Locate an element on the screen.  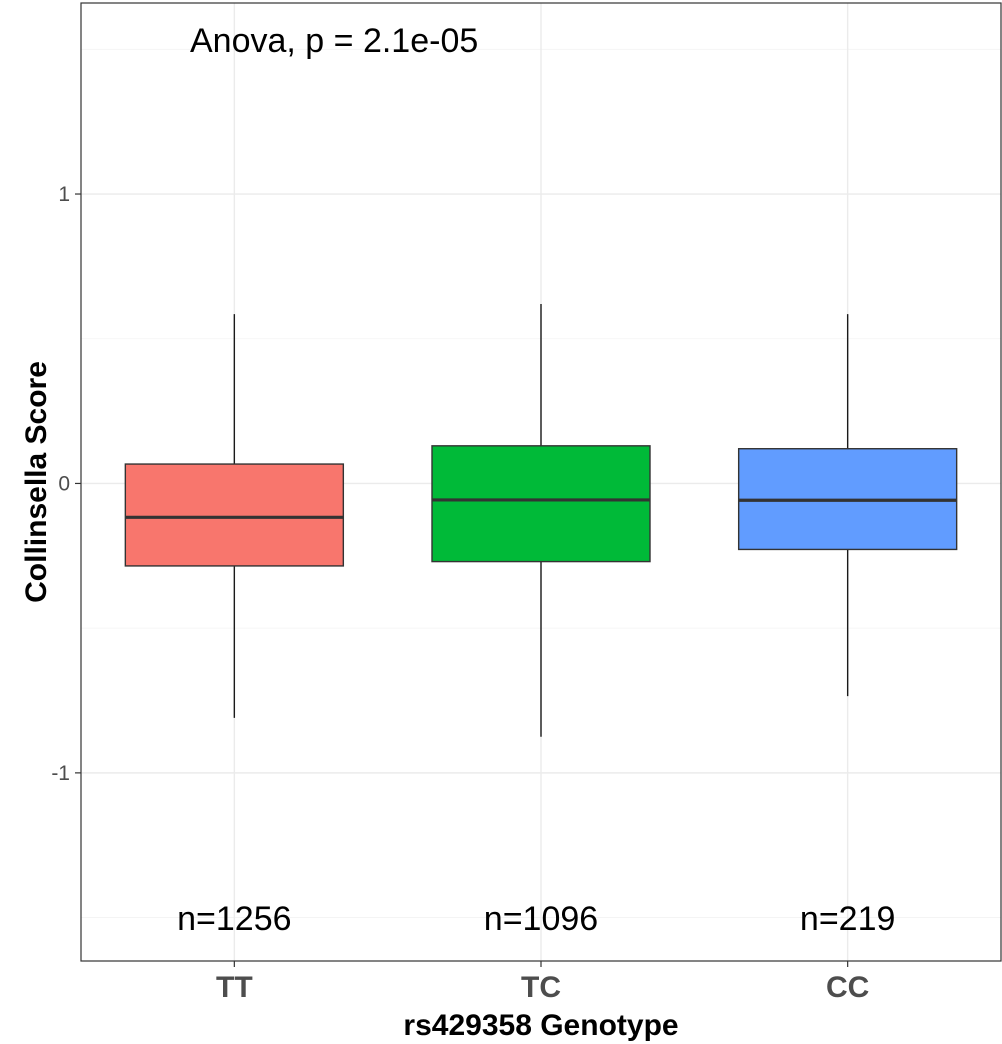
anova-annotation: Anova, p = 2.1e-05 is located at coordinates (334, 41).